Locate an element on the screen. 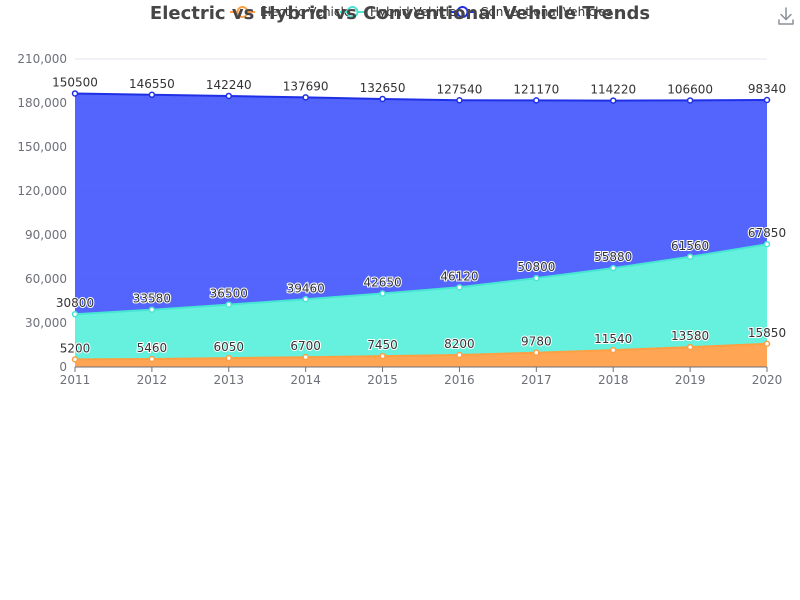 This screenshot has height=600, width=800. conventional-vehicles-data-label: 127540 is located at coordinates (460, 89).